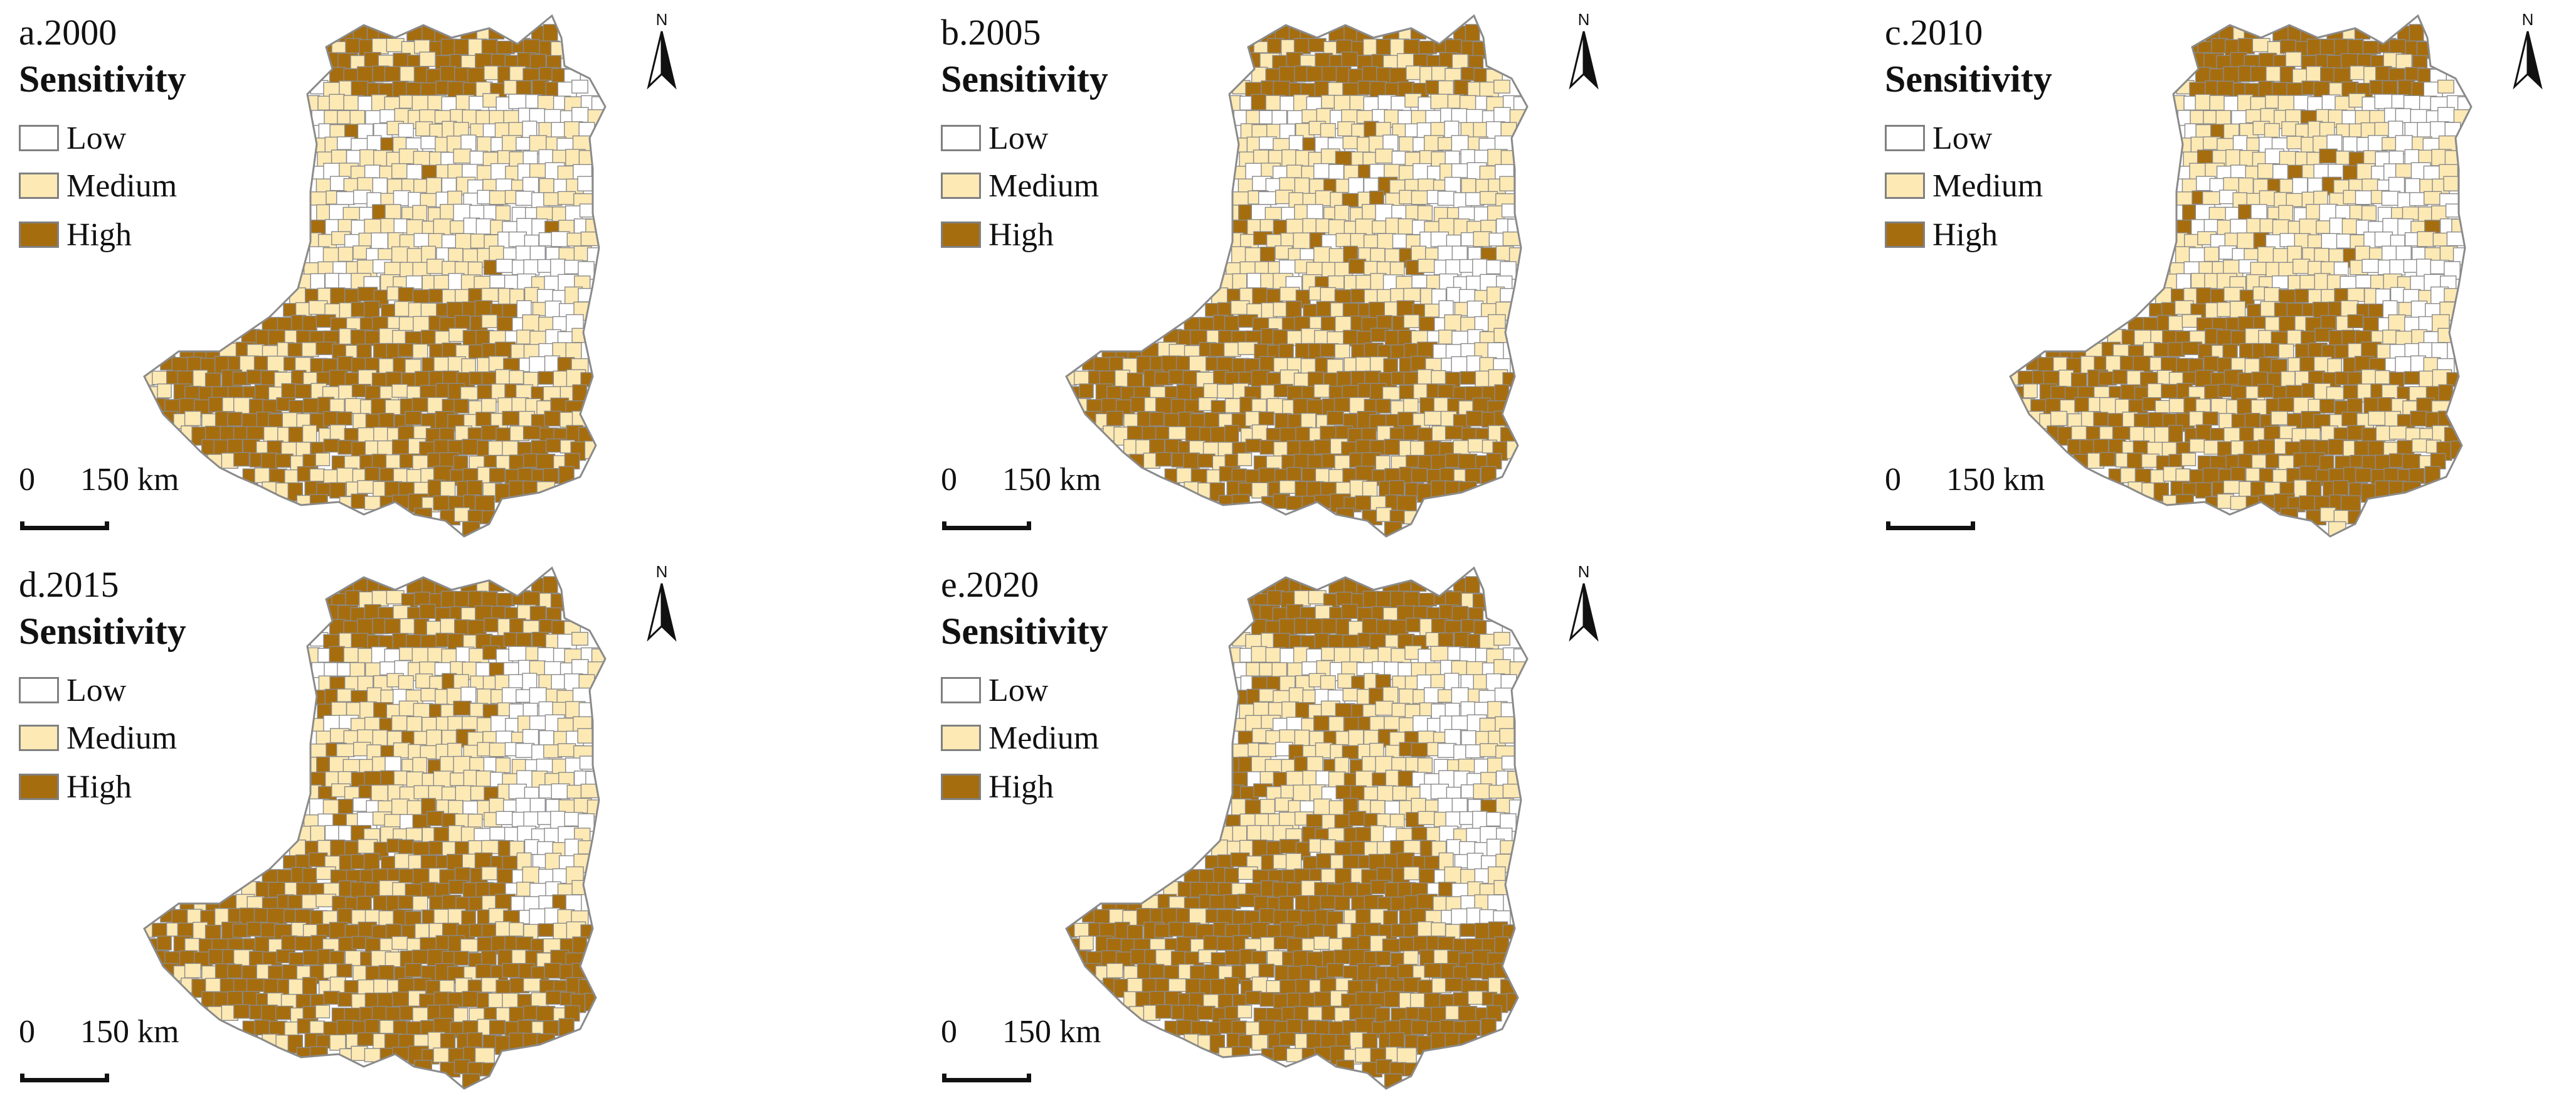 This screenshot has height=1120, width=2576. Describe the element at coordinates (1019, 138) in the screenshot. I see `legend-label-low: Low` at that location.